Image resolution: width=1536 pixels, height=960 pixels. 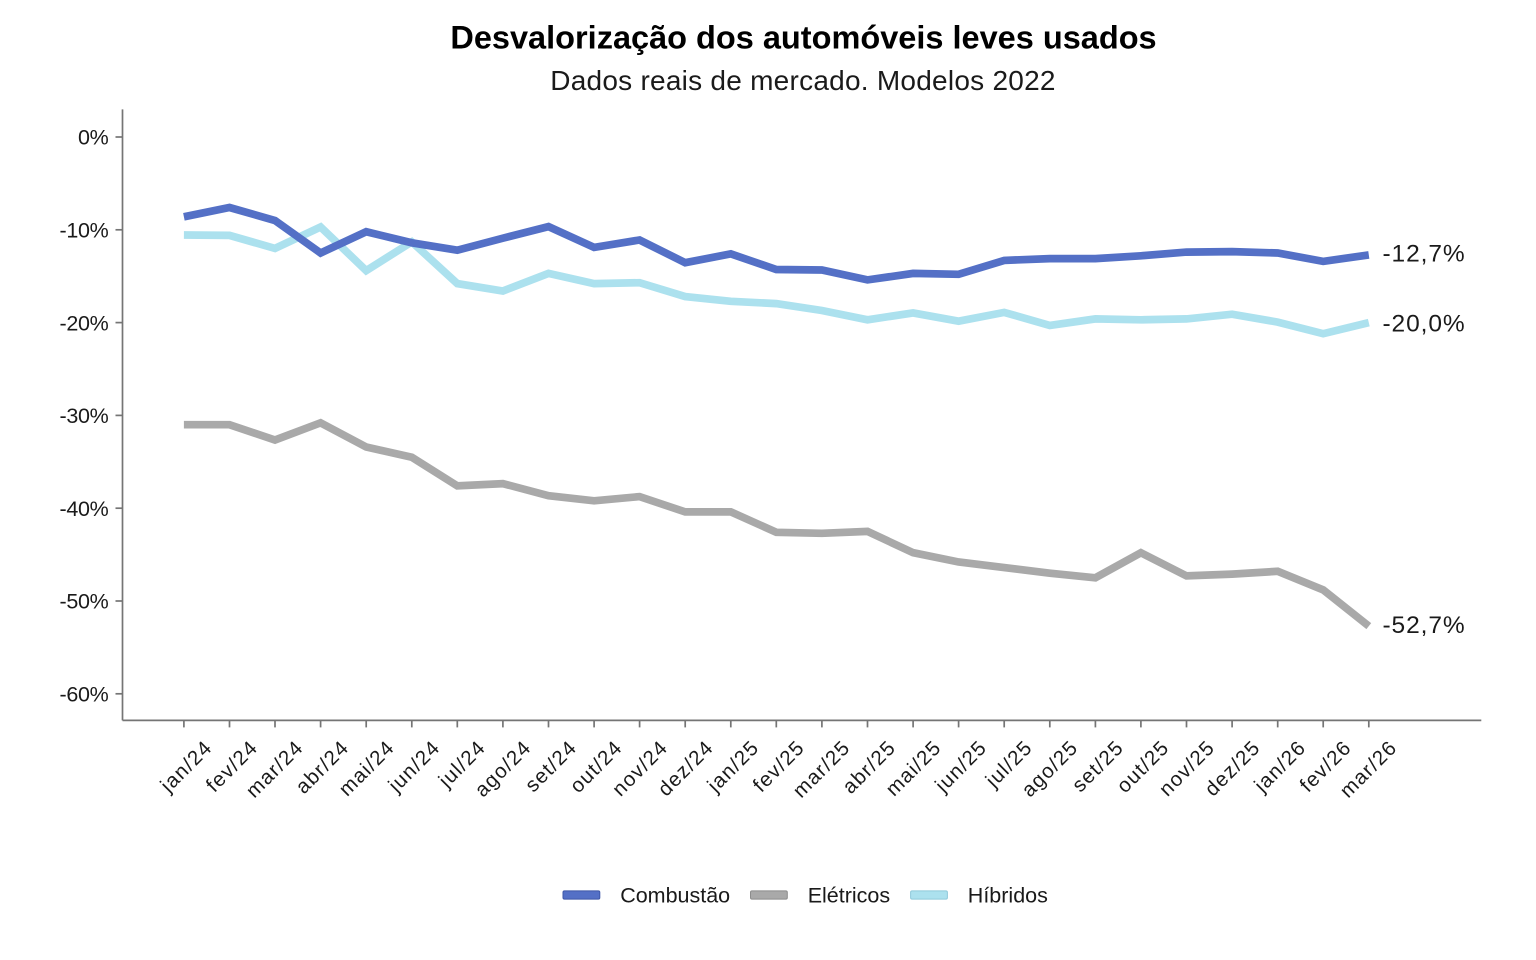 What do you see at coordinates (803, 80) in the screenshot?
I see `svg-text:Dados reais de mercado. Modelo: Dados reais de mercado. Modelos 2022` at bounding box center [803, 80].